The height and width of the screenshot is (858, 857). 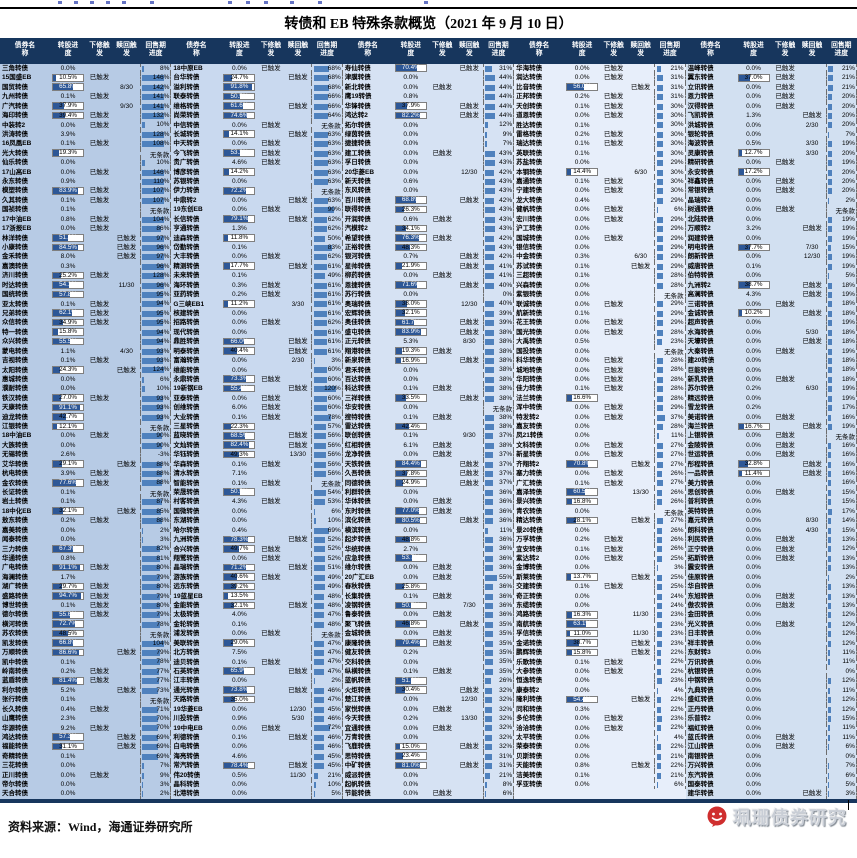 I want to click on put-progress-value: 35%, so click(x=506, y=653).